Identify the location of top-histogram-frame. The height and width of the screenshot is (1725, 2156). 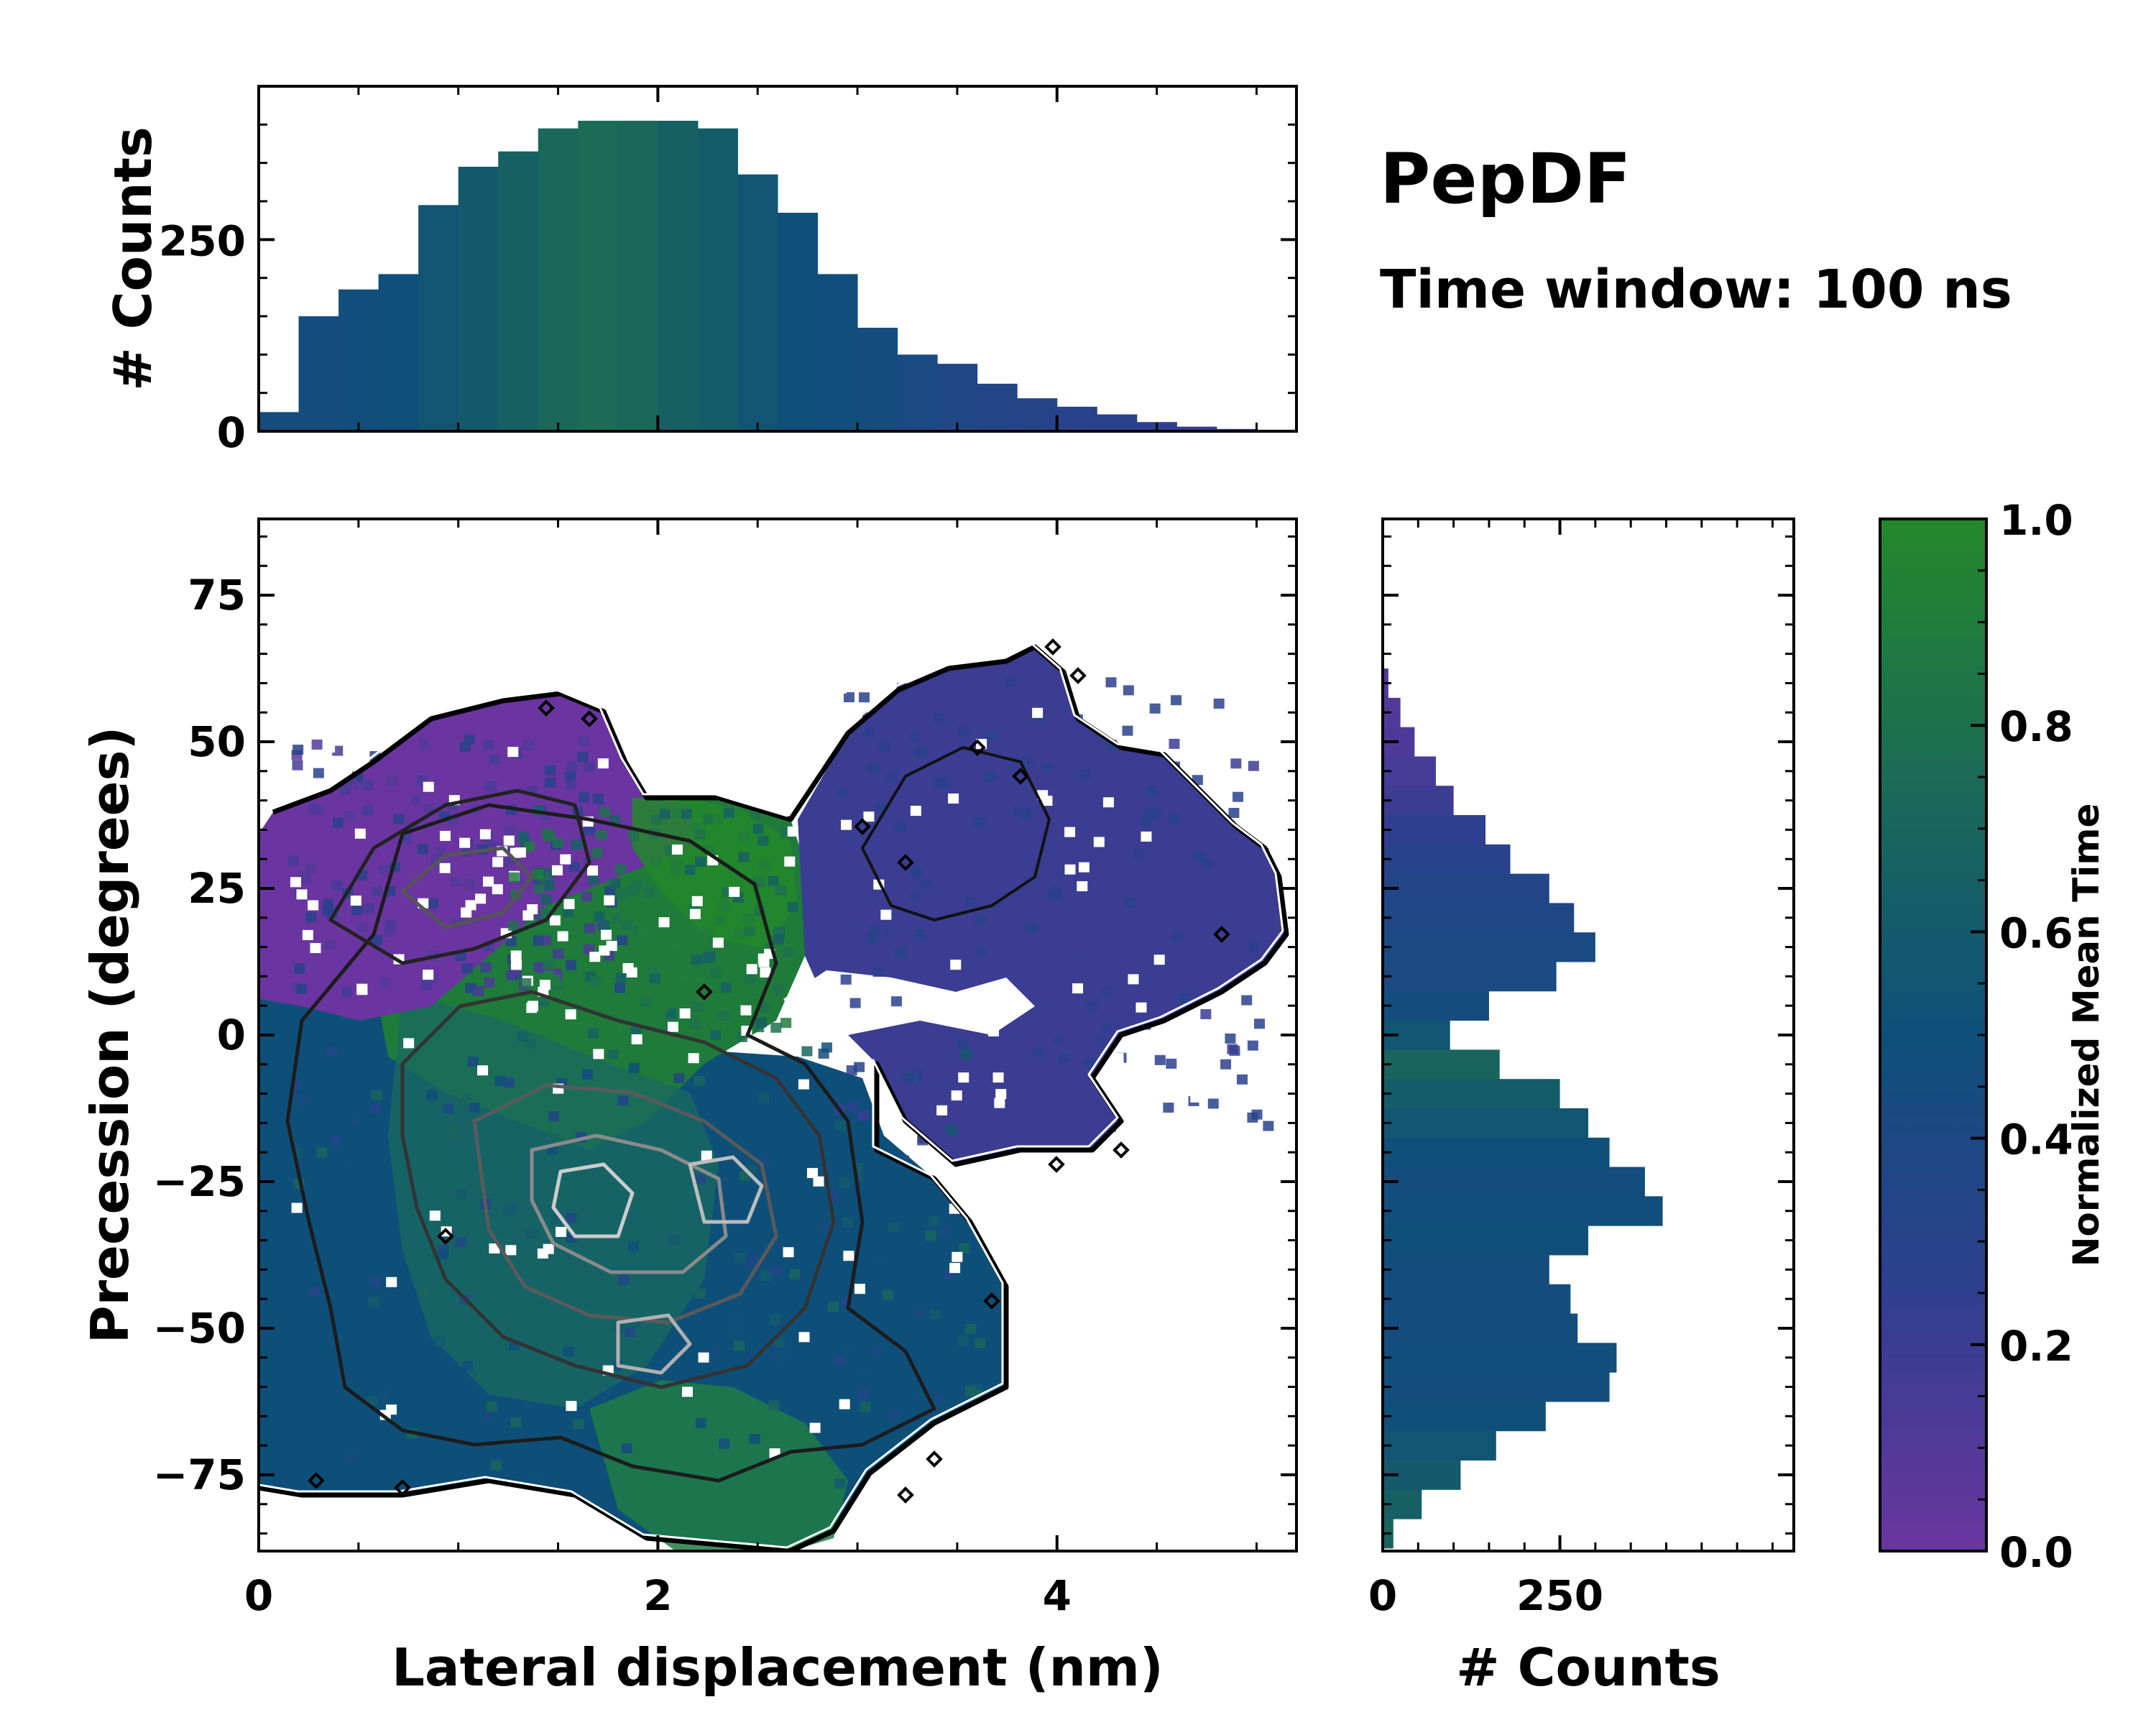
(778, 259).